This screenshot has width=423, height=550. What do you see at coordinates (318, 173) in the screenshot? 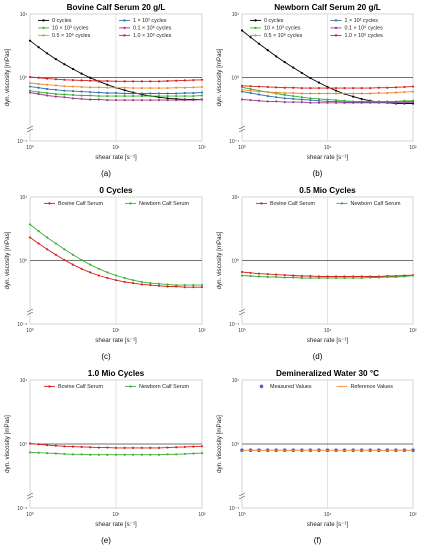
I see `panel-label: (b)` at bounding box center [318, 173].